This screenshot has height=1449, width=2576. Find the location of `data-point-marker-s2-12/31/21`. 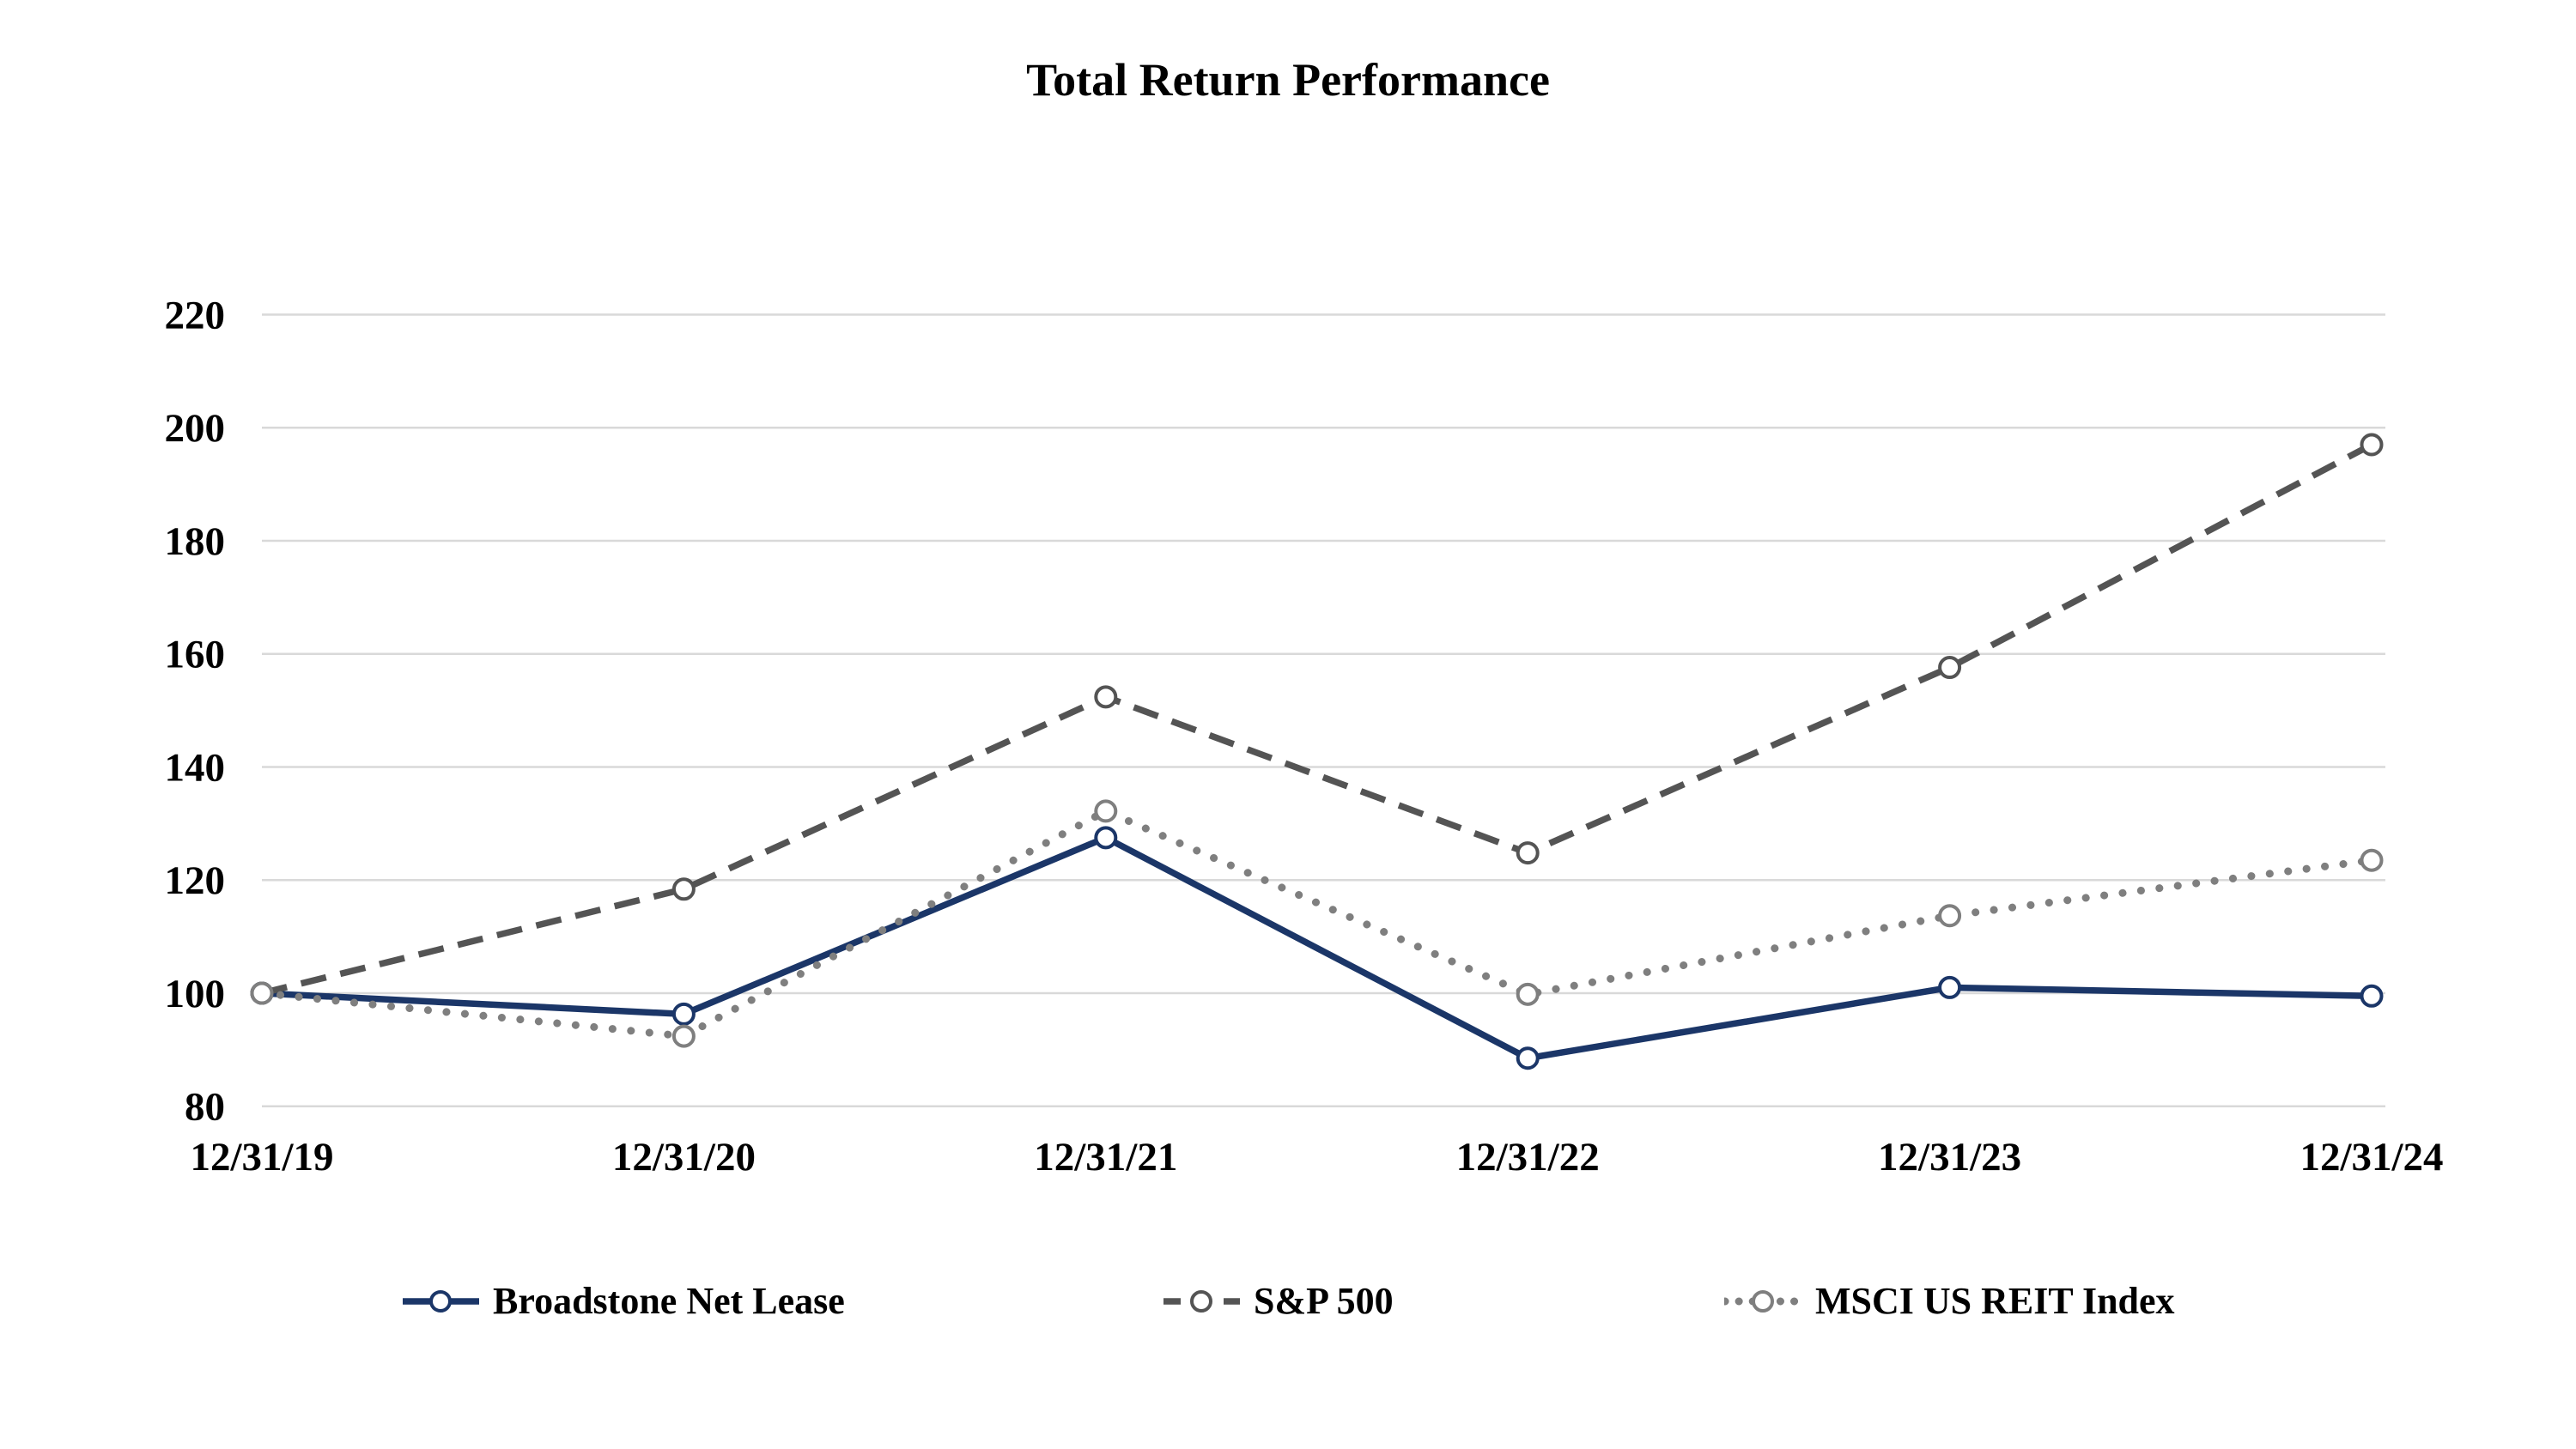

data-point-marker-s2-12/31/21 is located at coordinates (1106, 811).